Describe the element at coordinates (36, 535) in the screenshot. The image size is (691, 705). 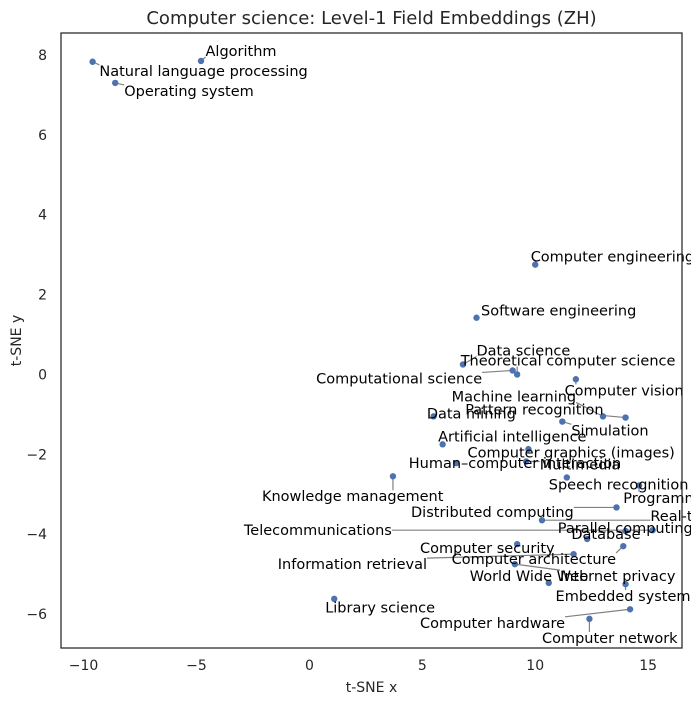
I see `y-tick-label: −4` at that location.